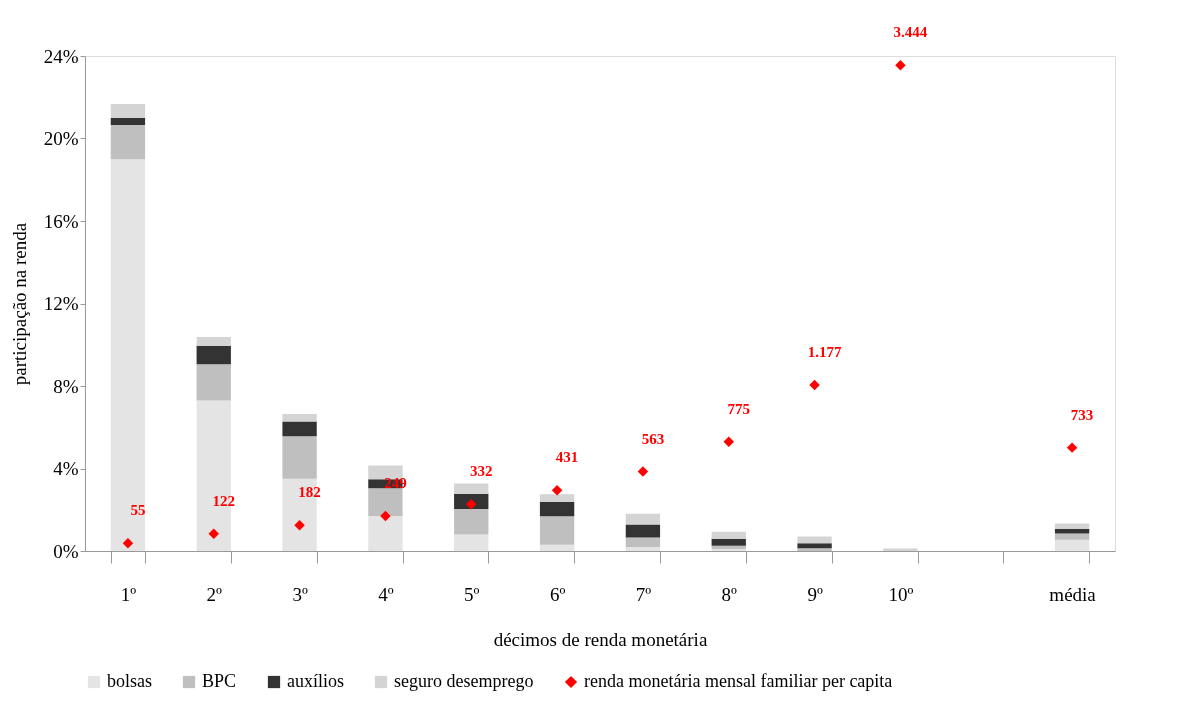 The height and width of the screenshot is (724, 1191). I want to click on legend-label: seguro desemprego, so click(464, 681).